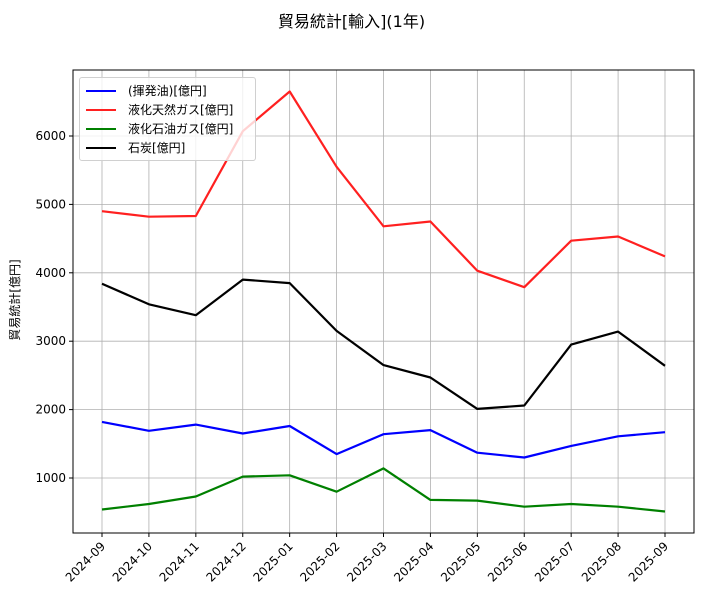 The width and height of the screenshot is (703, 602). What do you see at coordinates (272, 561) in the screenshot?
I see `x-tick-label: 2025-01` at bounding box center [272, 561].